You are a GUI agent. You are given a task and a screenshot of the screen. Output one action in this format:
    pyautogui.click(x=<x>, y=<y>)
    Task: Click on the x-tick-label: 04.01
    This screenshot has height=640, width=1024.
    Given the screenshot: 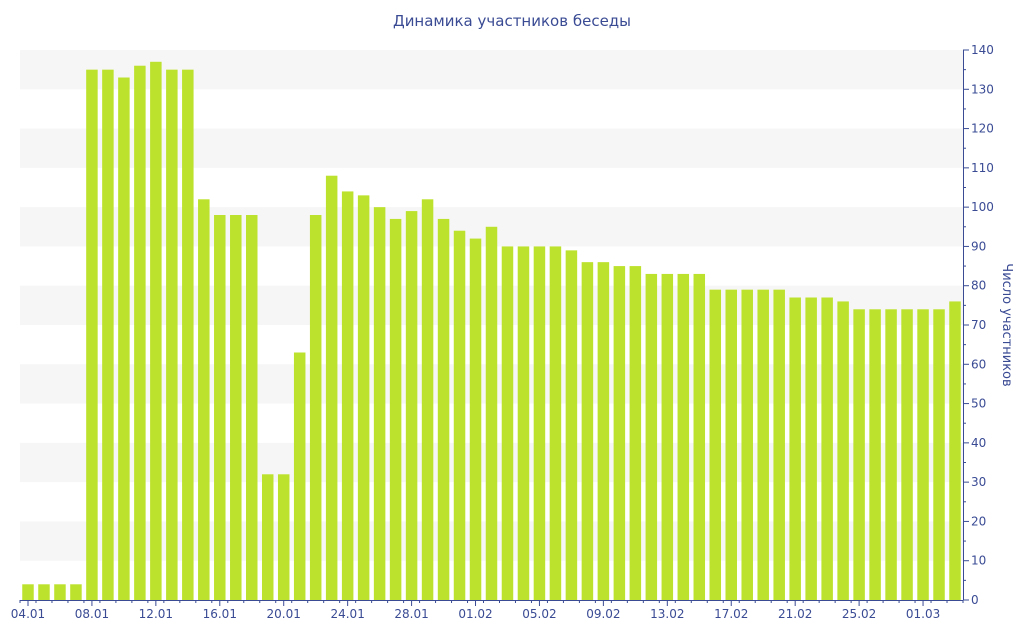 What is the action you would take?
    pyautogui.click(x=28, y=614)
    